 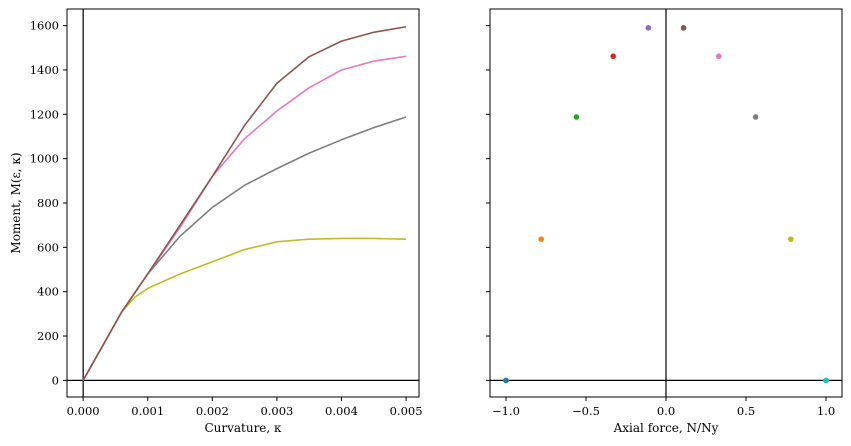 I want to click on left-y-tick-label-8: 1600, so click(x=44, y=26).